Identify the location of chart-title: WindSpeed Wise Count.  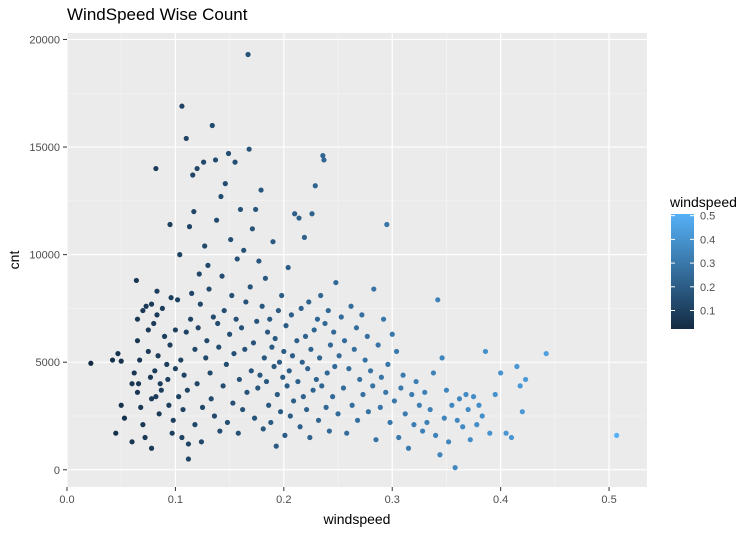
(157, 14).